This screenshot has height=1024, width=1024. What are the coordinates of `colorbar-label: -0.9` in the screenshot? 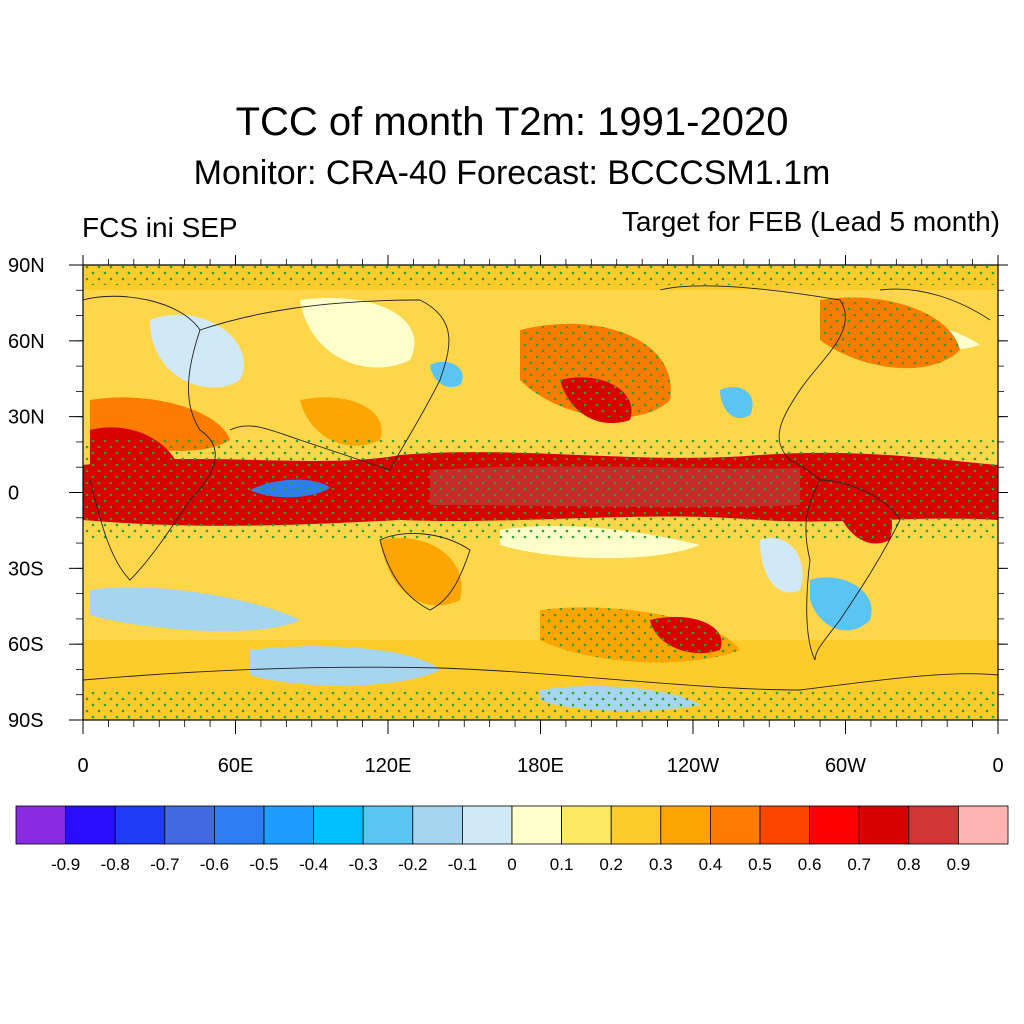 It's located at (65, 864).